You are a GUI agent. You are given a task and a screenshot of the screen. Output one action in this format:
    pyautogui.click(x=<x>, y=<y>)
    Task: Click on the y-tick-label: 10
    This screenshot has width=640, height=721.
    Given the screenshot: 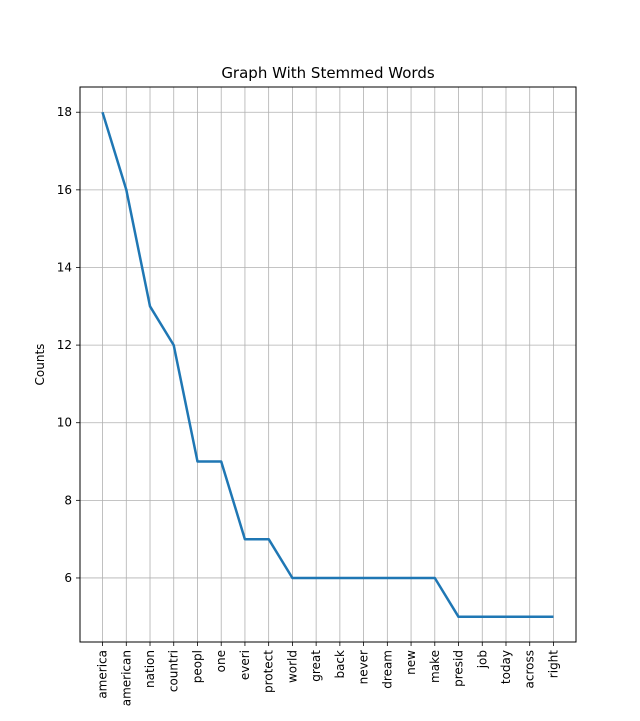 What is the action you would take?
    pyautogui.click(x=64, y=423)
    